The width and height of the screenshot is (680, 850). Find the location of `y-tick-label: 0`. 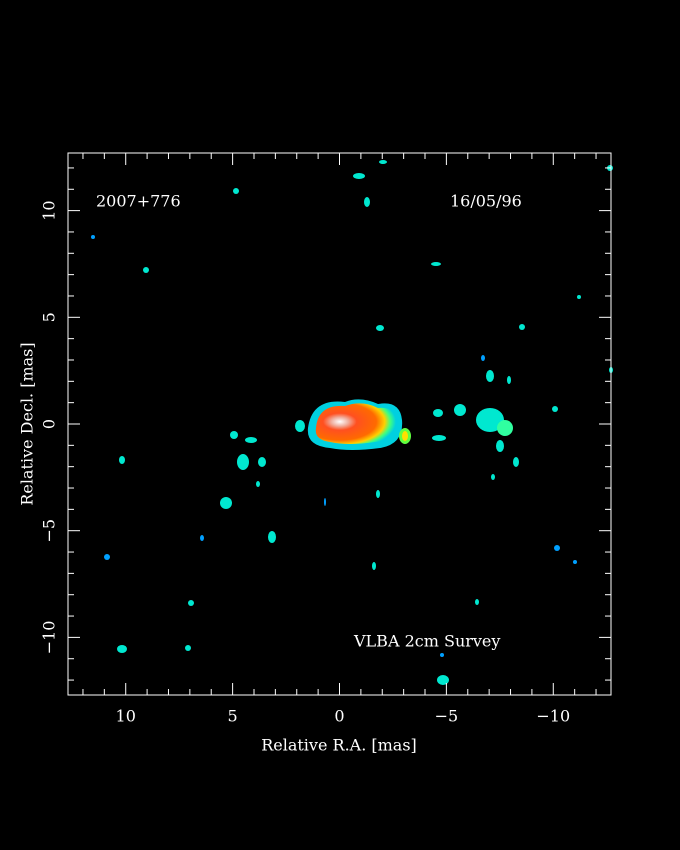

y-tick-label: 0 is located at coordinates (49, 424).